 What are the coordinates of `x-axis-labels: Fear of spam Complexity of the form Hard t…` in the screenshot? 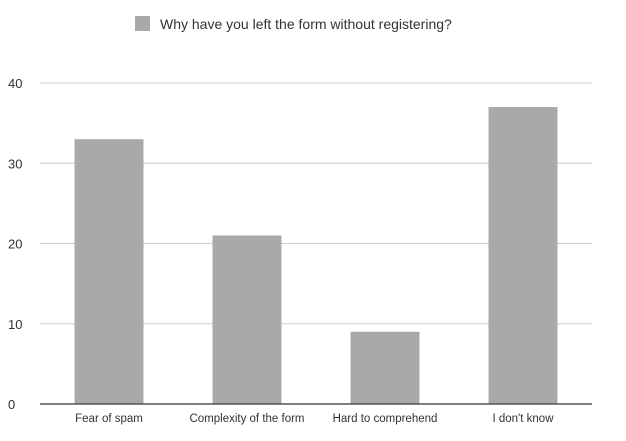 It's located at (314, 419).